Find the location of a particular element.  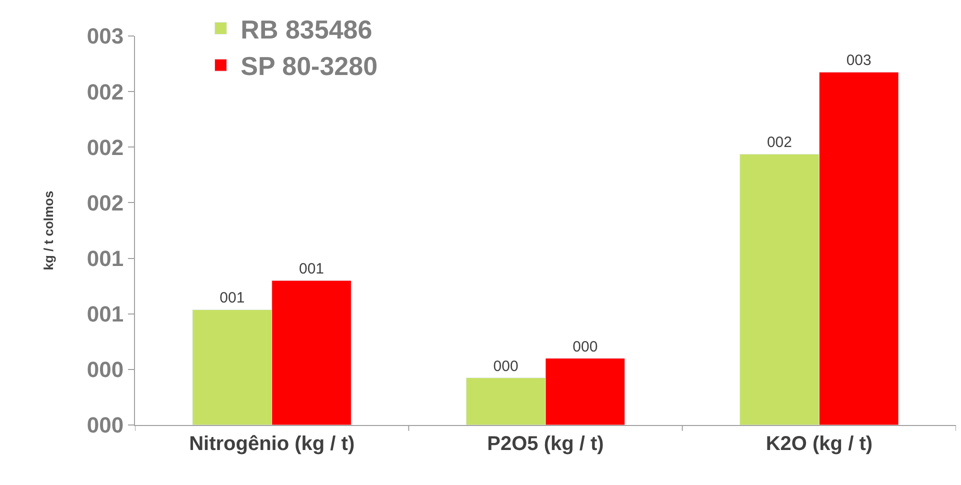

legend-label: SP 80-3280 is located at coordinates (309, 66).